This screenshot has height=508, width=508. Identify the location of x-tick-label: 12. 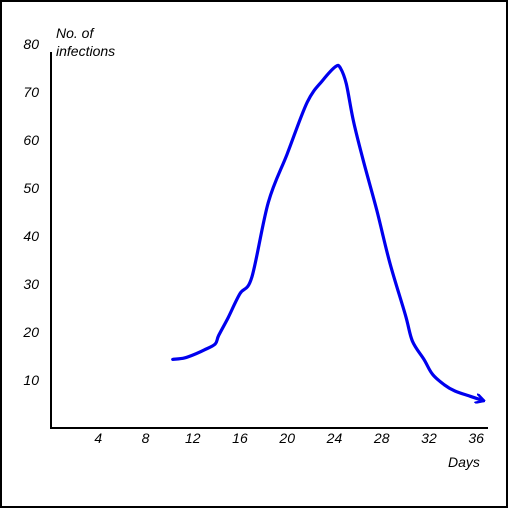
(193, 438).